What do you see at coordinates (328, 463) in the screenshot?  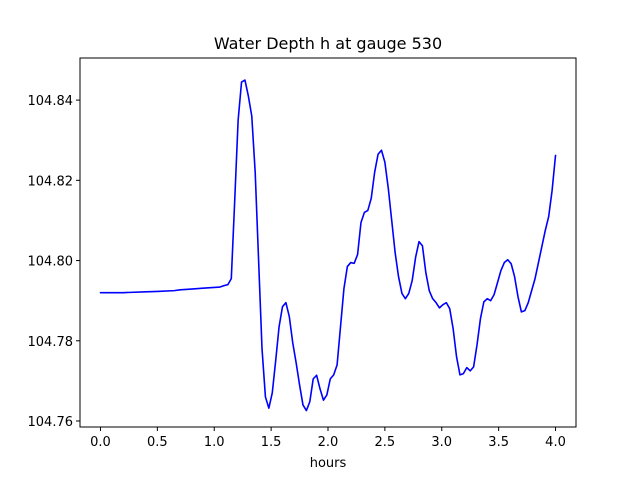 I see `x-axis-label: hours` at bounding box center [328, 463].